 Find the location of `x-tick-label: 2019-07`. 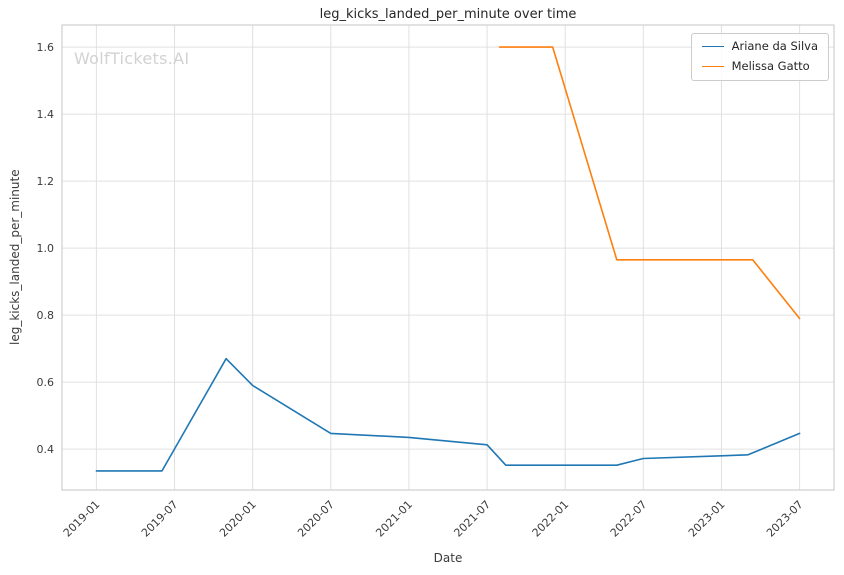

x-tick-label: 2019-07 is located at coordinates (160, 519).